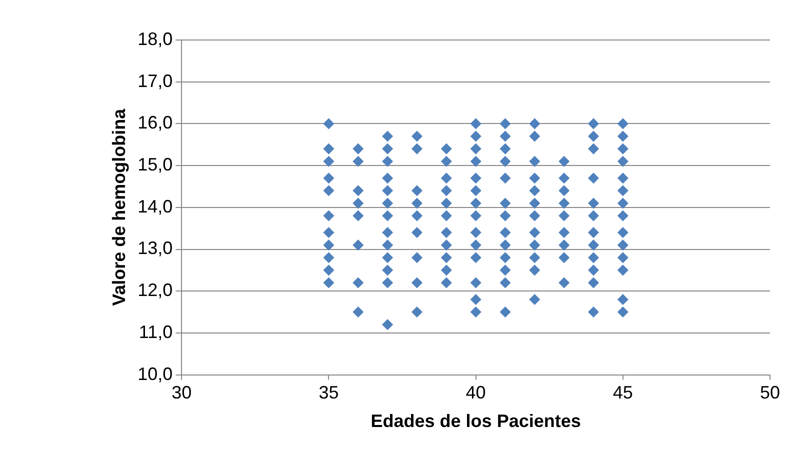 The width and height of the screenshot is (792, 472). Describe the element at coordinates (155, 80) in the screenshot. I see `y-tick-label: 17,0` at that location.